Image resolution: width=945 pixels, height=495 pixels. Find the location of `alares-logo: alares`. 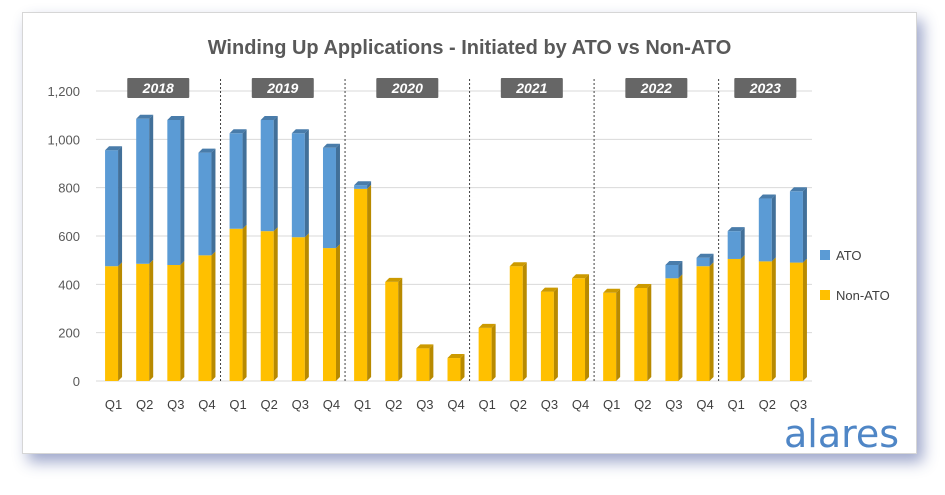

alares-logo: alares is located at coordinates (842, 434).